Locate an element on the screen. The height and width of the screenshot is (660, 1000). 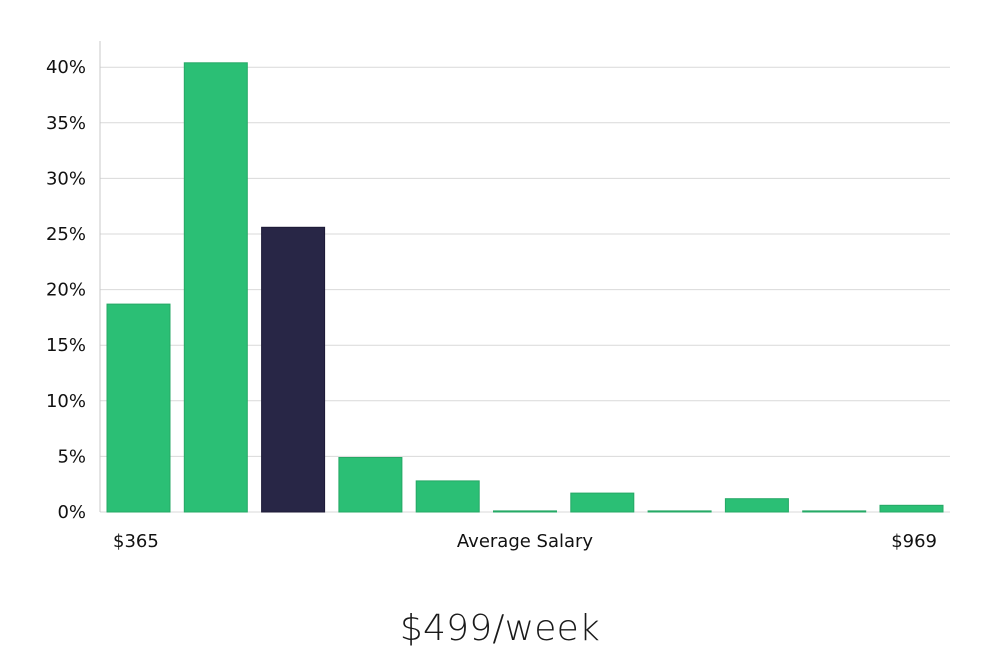
x-axis-label: Average Salary is located at coordinates (525, 541).